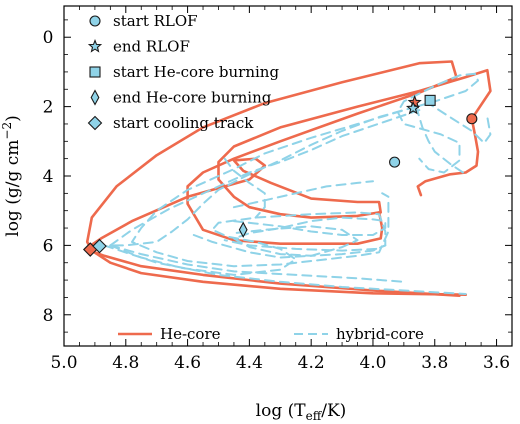  What do you see at coordinates (63, 363) in the screenshot?
I see `x-tick-label: 5.0` at bounding box center [63, 363].